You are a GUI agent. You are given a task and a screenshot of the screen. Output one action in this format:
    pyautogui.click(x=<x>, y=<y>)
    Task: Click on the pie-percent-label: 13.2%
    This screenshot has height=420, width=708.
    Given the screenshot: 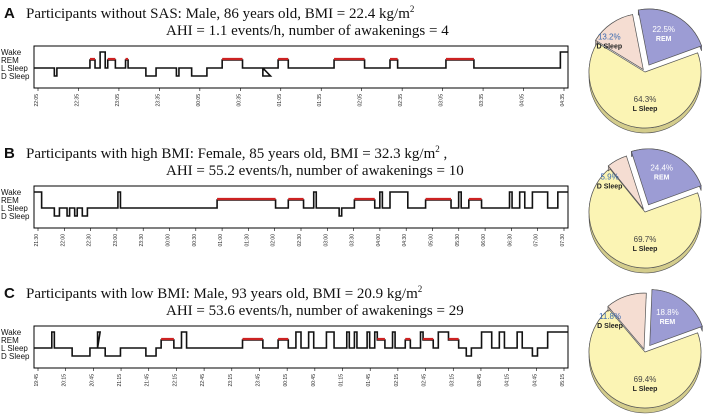 What is the action you would take?
    pyautogui.click(x=609, y=37)
    